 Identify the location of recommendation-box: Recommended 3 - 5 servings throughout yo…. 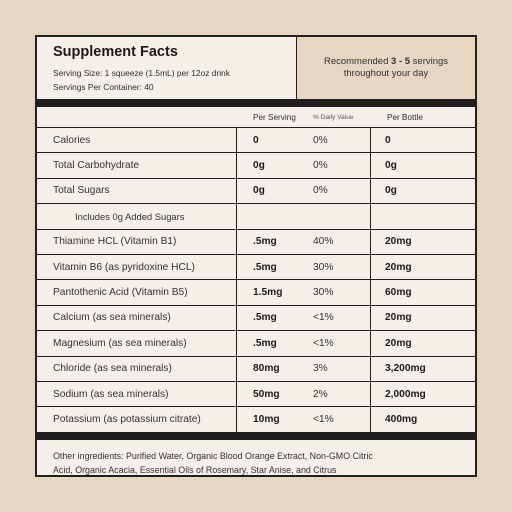
(386, 68).